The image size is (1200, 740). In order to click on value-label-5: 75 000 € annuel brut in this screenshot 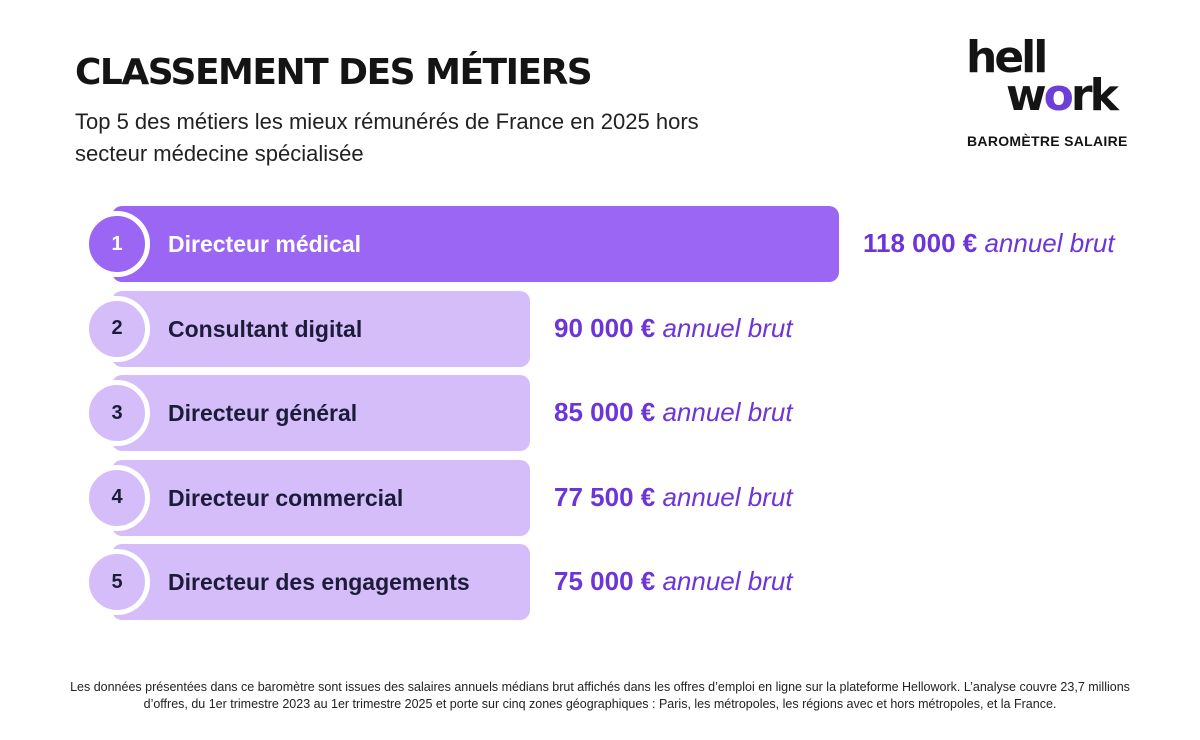, I will do `click(673, 581)`.